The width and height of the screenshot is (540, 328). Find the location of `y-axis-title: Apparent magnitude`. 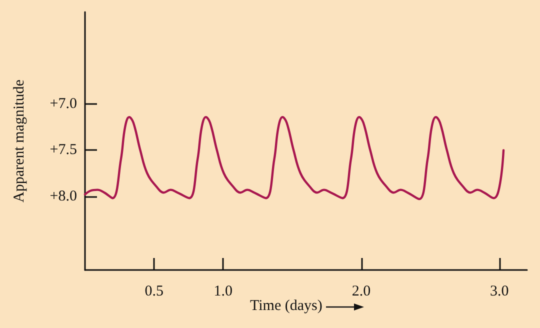

y-axis-title: Apparent magnitude is located at coordinates (20, 140).